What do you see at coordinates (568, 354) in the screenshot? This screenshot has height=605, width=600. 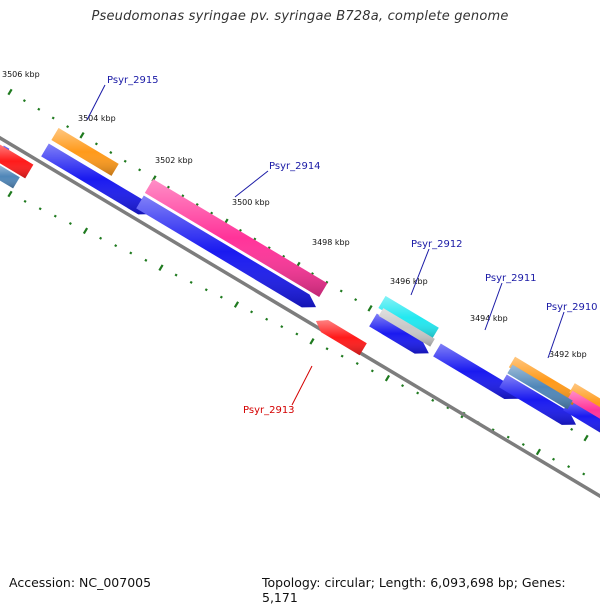 I see `tick-label: 3492 kbp` at bounding box center [568, 354].